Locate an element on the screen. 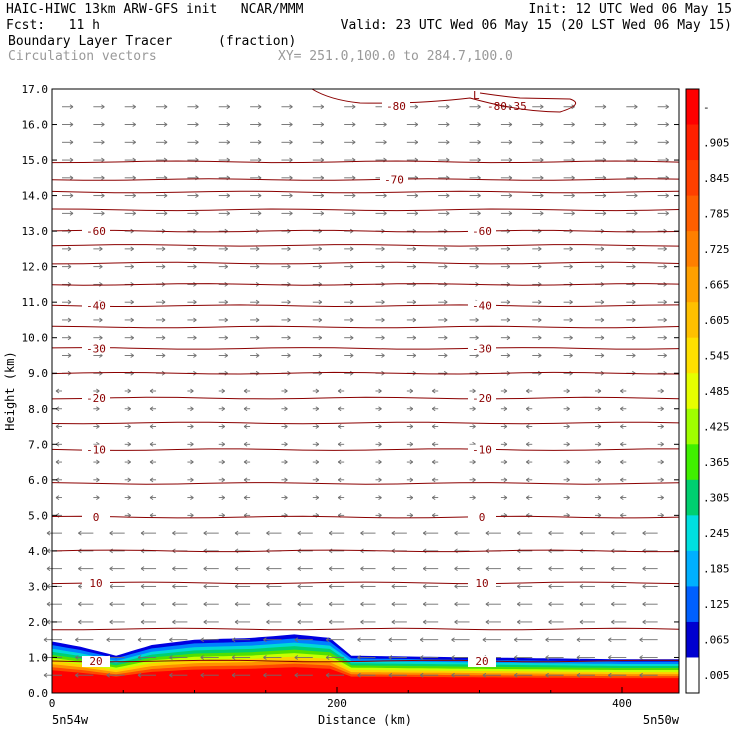  y-tick-label: 4.0 is located at coordinates (38, 551).